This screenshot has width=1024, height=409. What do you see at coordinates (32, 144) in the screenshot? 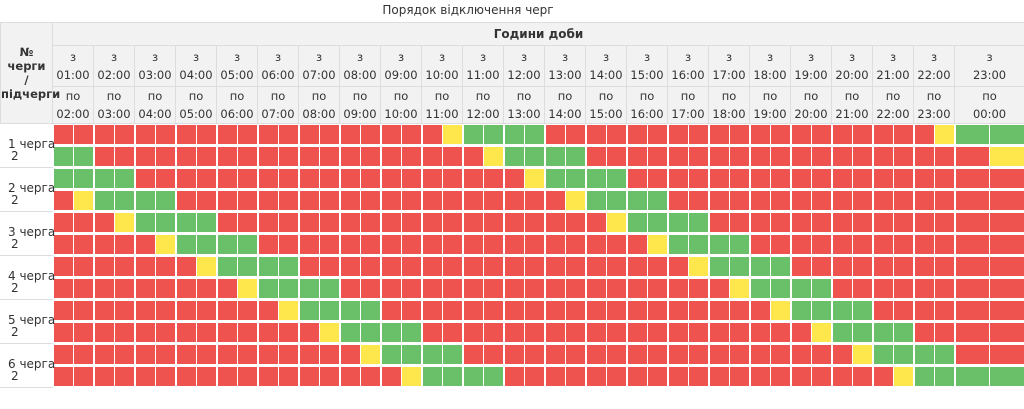
I see `queue-name: 1 черга` at bounding box center [32, 144].